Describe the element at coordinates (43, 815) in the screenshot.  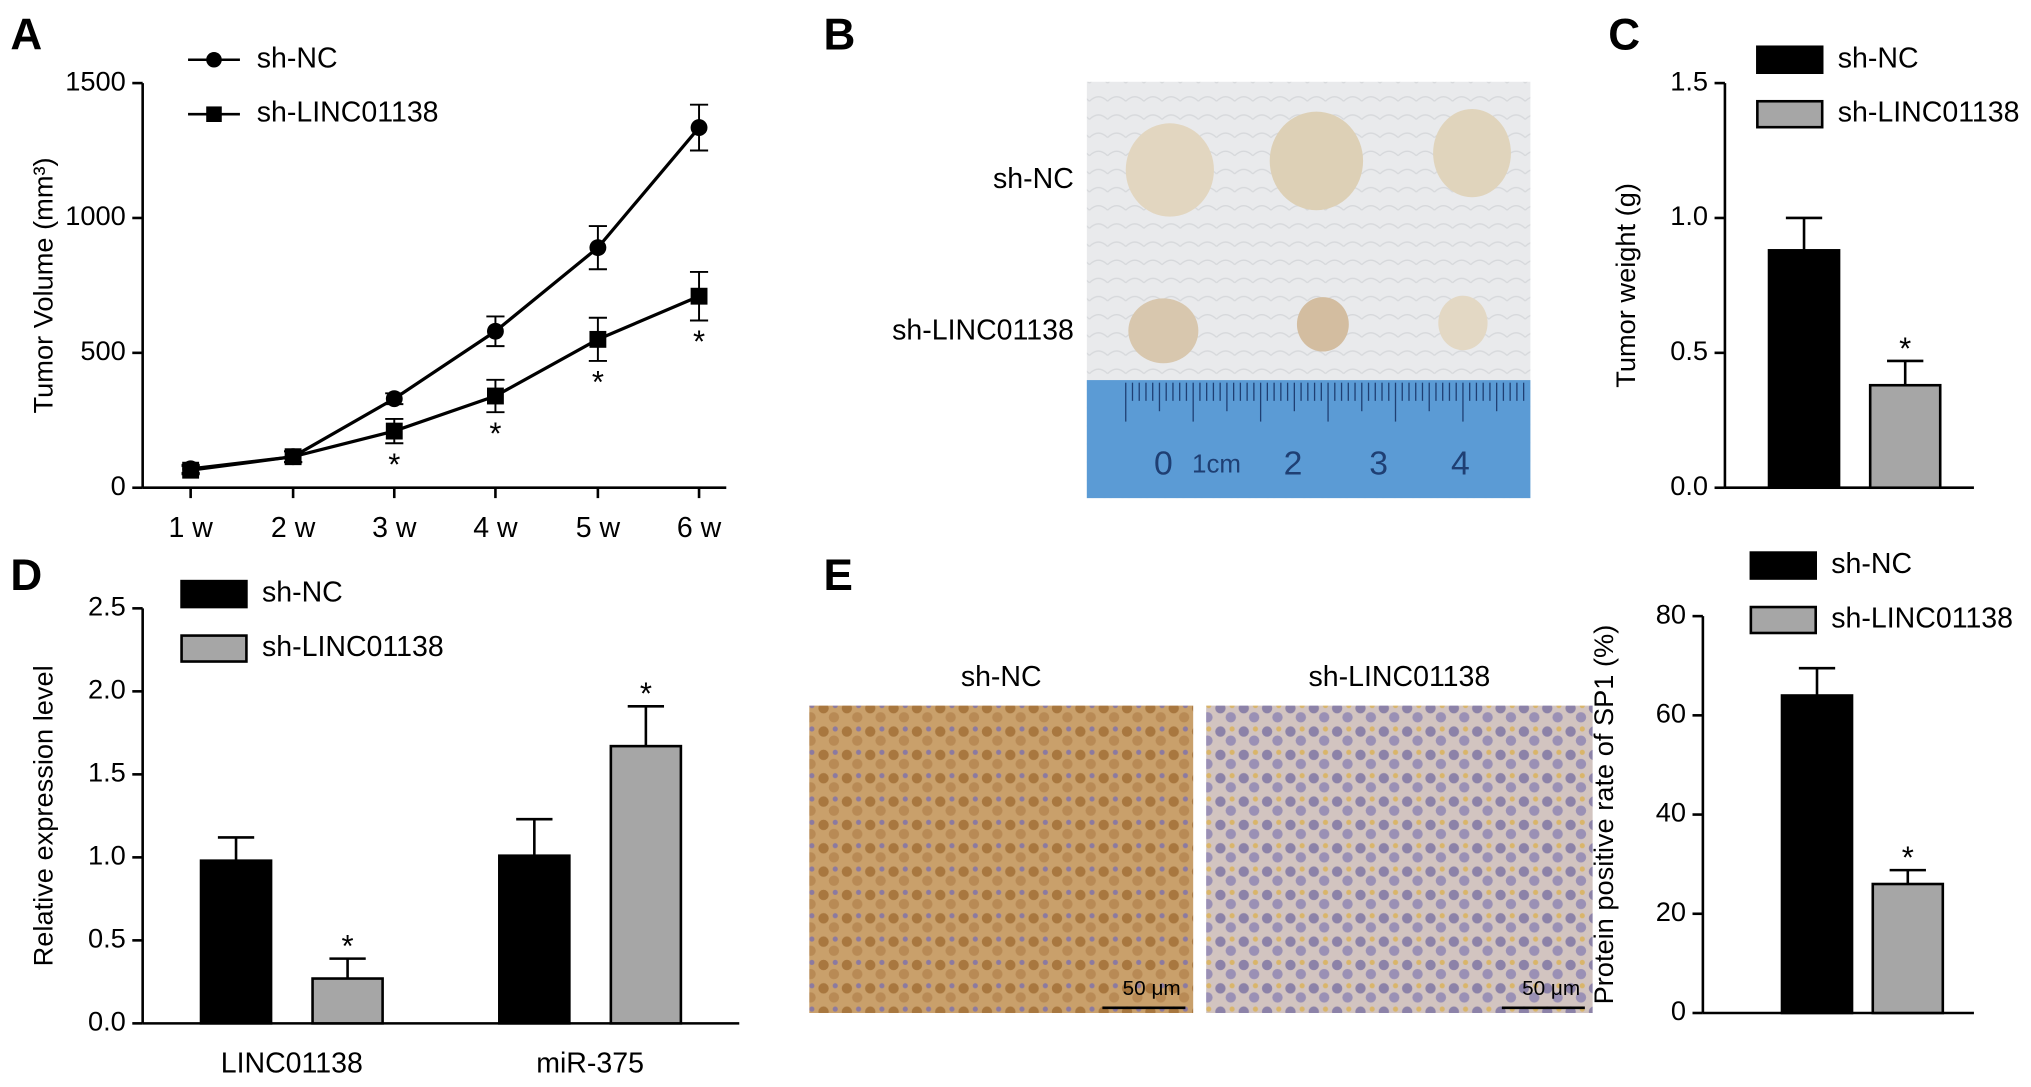
I see `y-axis-label: Relative expression level` at that location.